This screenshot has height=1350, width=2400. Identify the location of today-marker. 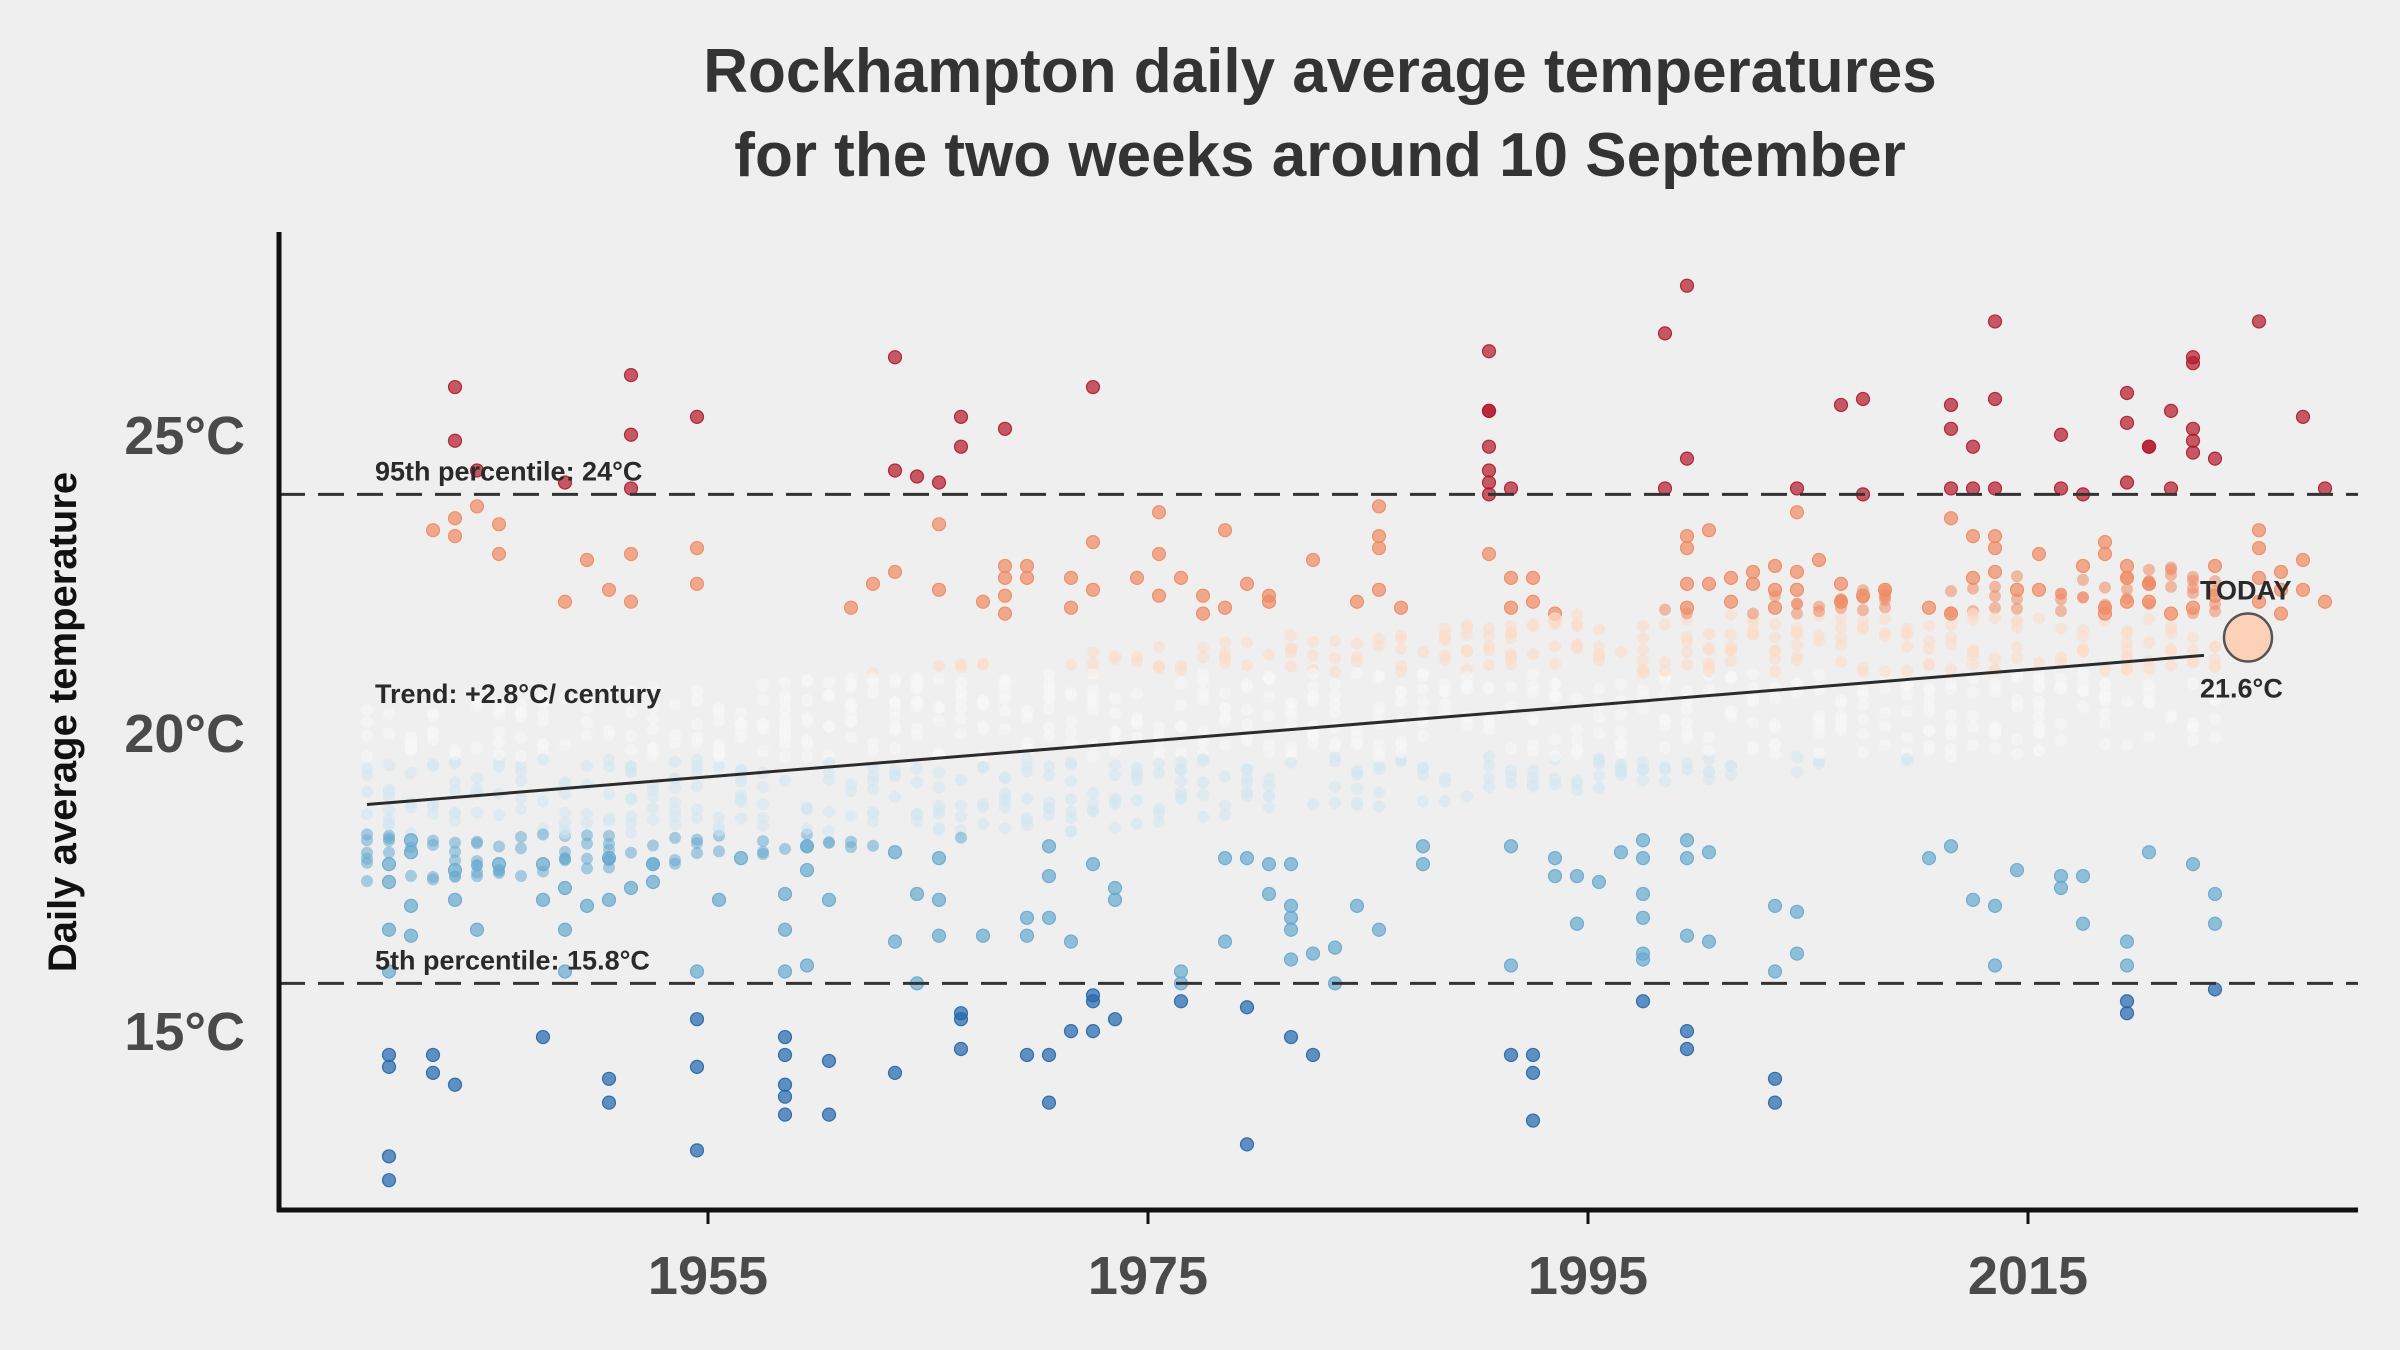
(2248, 637).